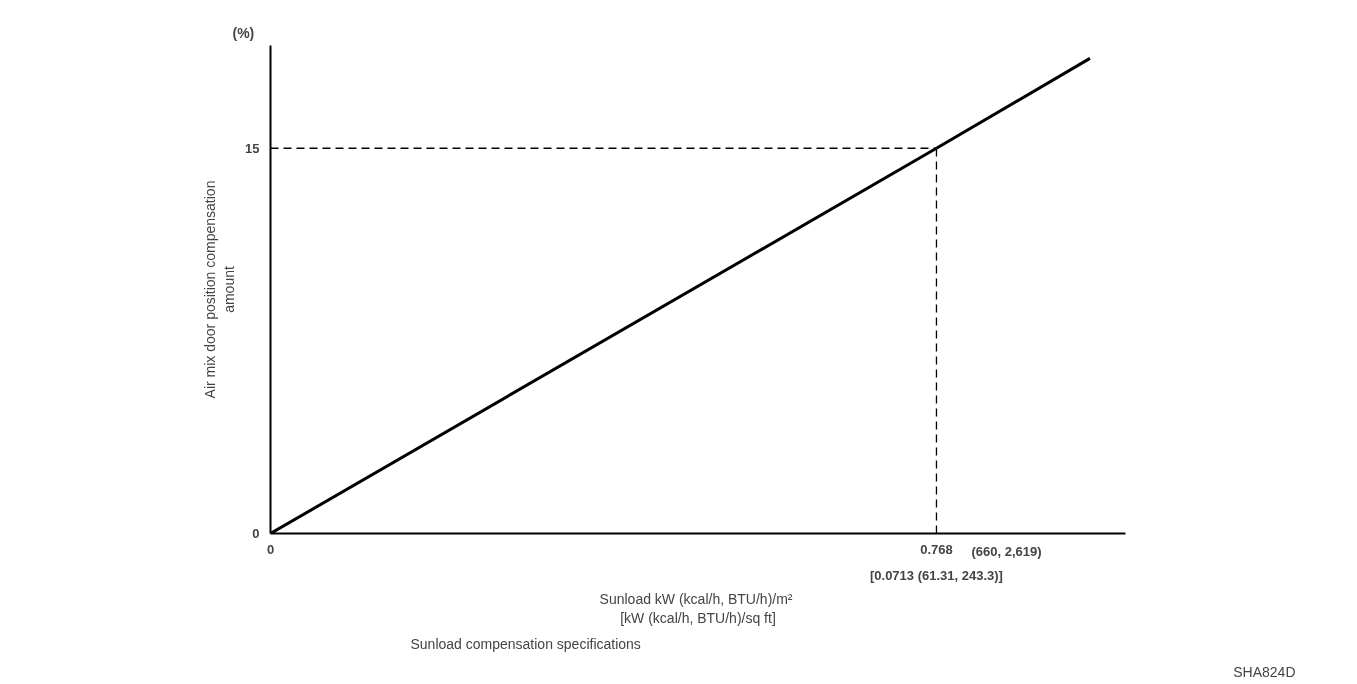  Describe the element at coordinates (1264, 671) in the screenshot. I see `text: SHA824D` at that location.